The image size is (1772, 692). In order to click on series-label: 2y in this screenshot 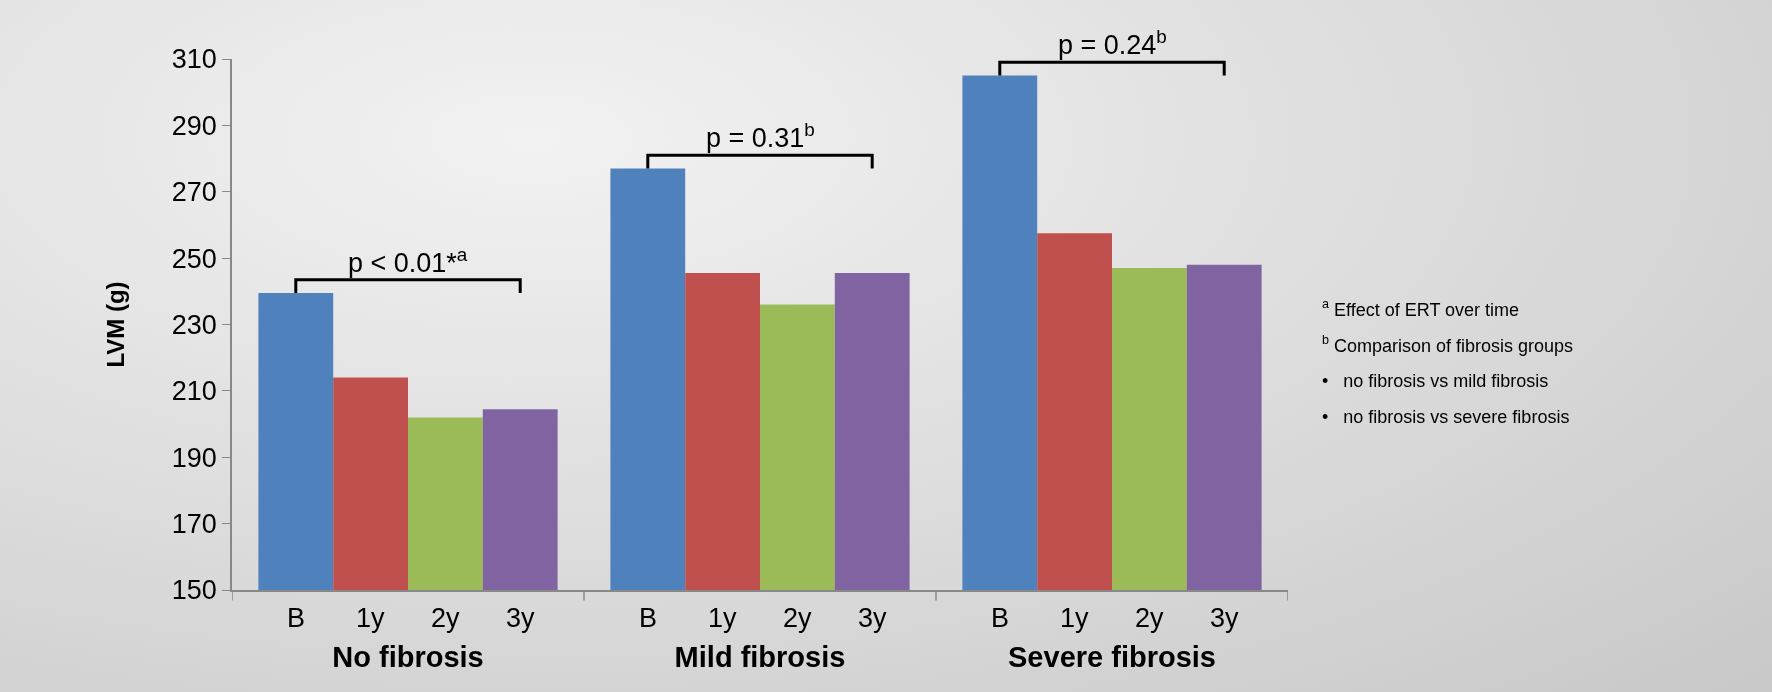, I will do `click(446, 618)`.